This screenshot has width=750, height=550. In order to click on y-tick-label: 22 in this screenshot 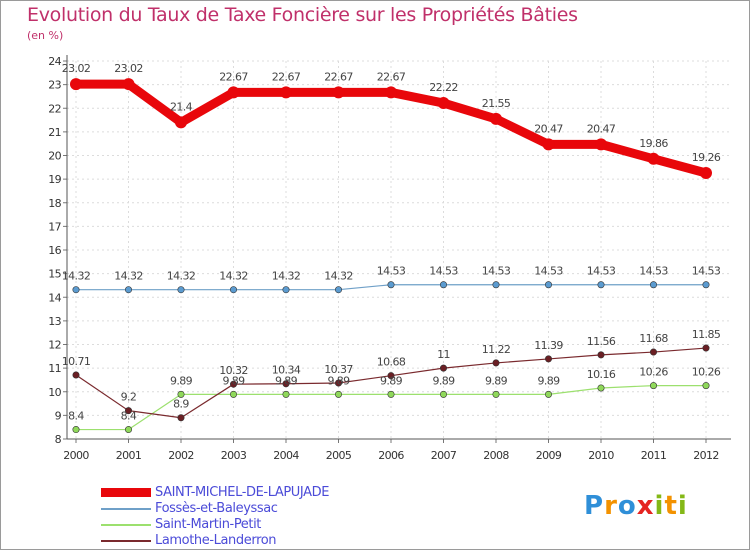, I will do `click(54, 108)`.